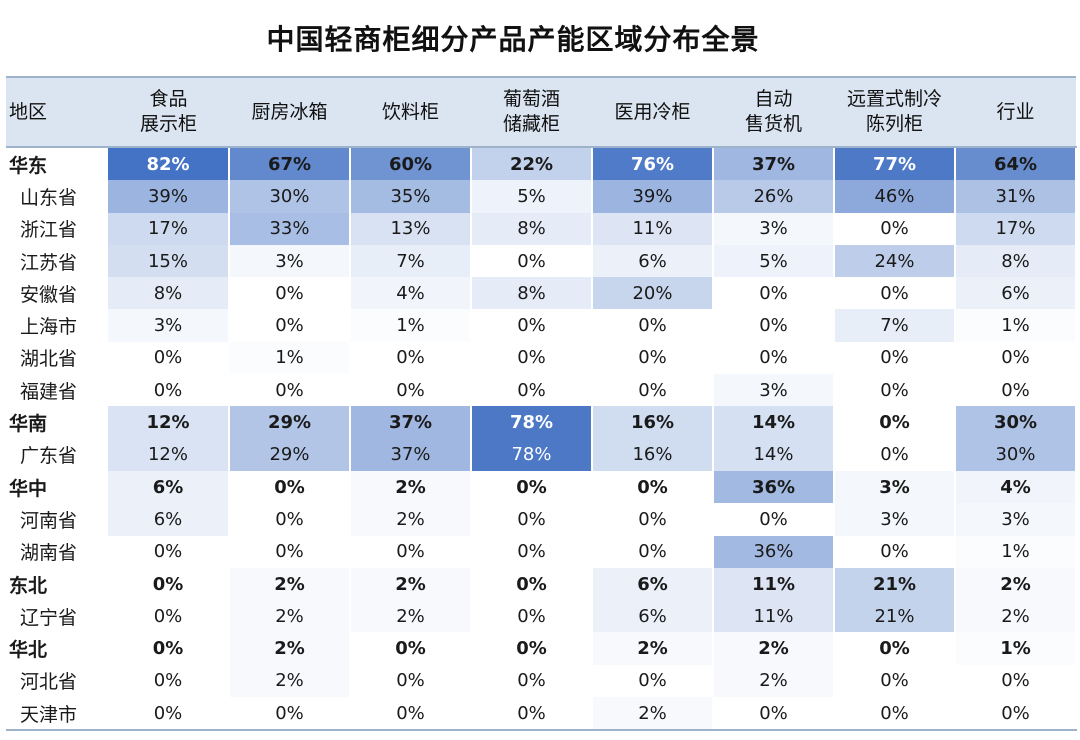 This screenshot has height=740, width=1080. Describe the element at coordinates (895, 616) in the screenshot. I see `heat-cell: 21%` at that location.